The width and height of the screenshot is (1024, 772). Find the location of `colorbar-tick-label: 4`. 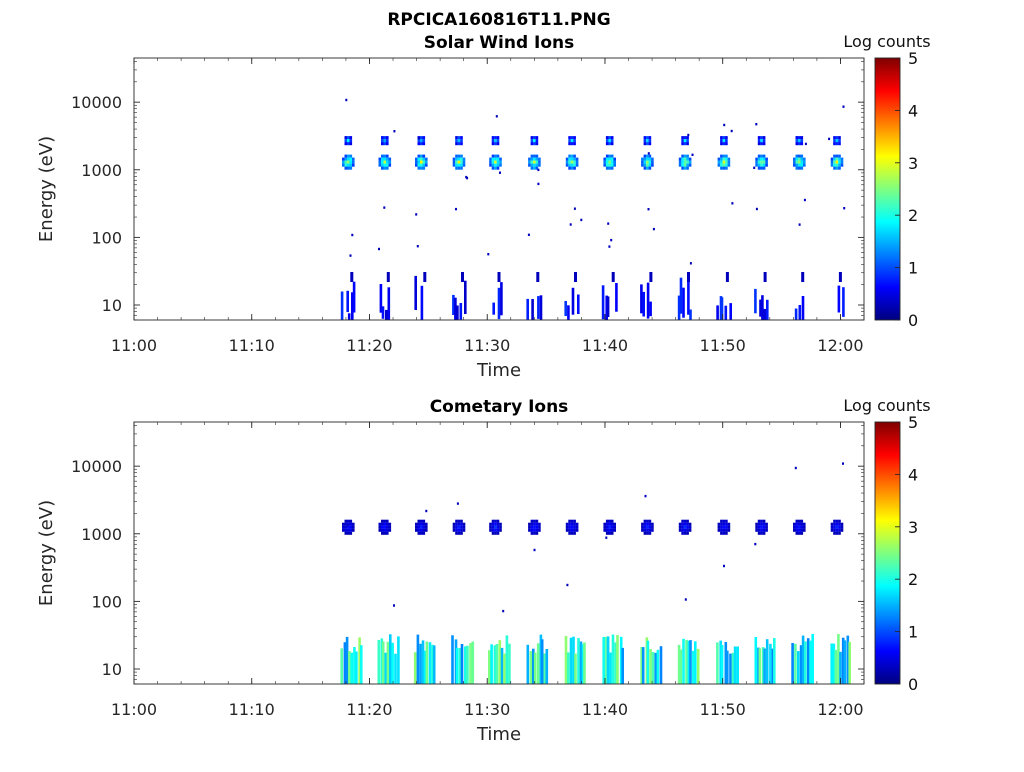

colorbar-tick-label: 4 is located at coordinates (913, 474).